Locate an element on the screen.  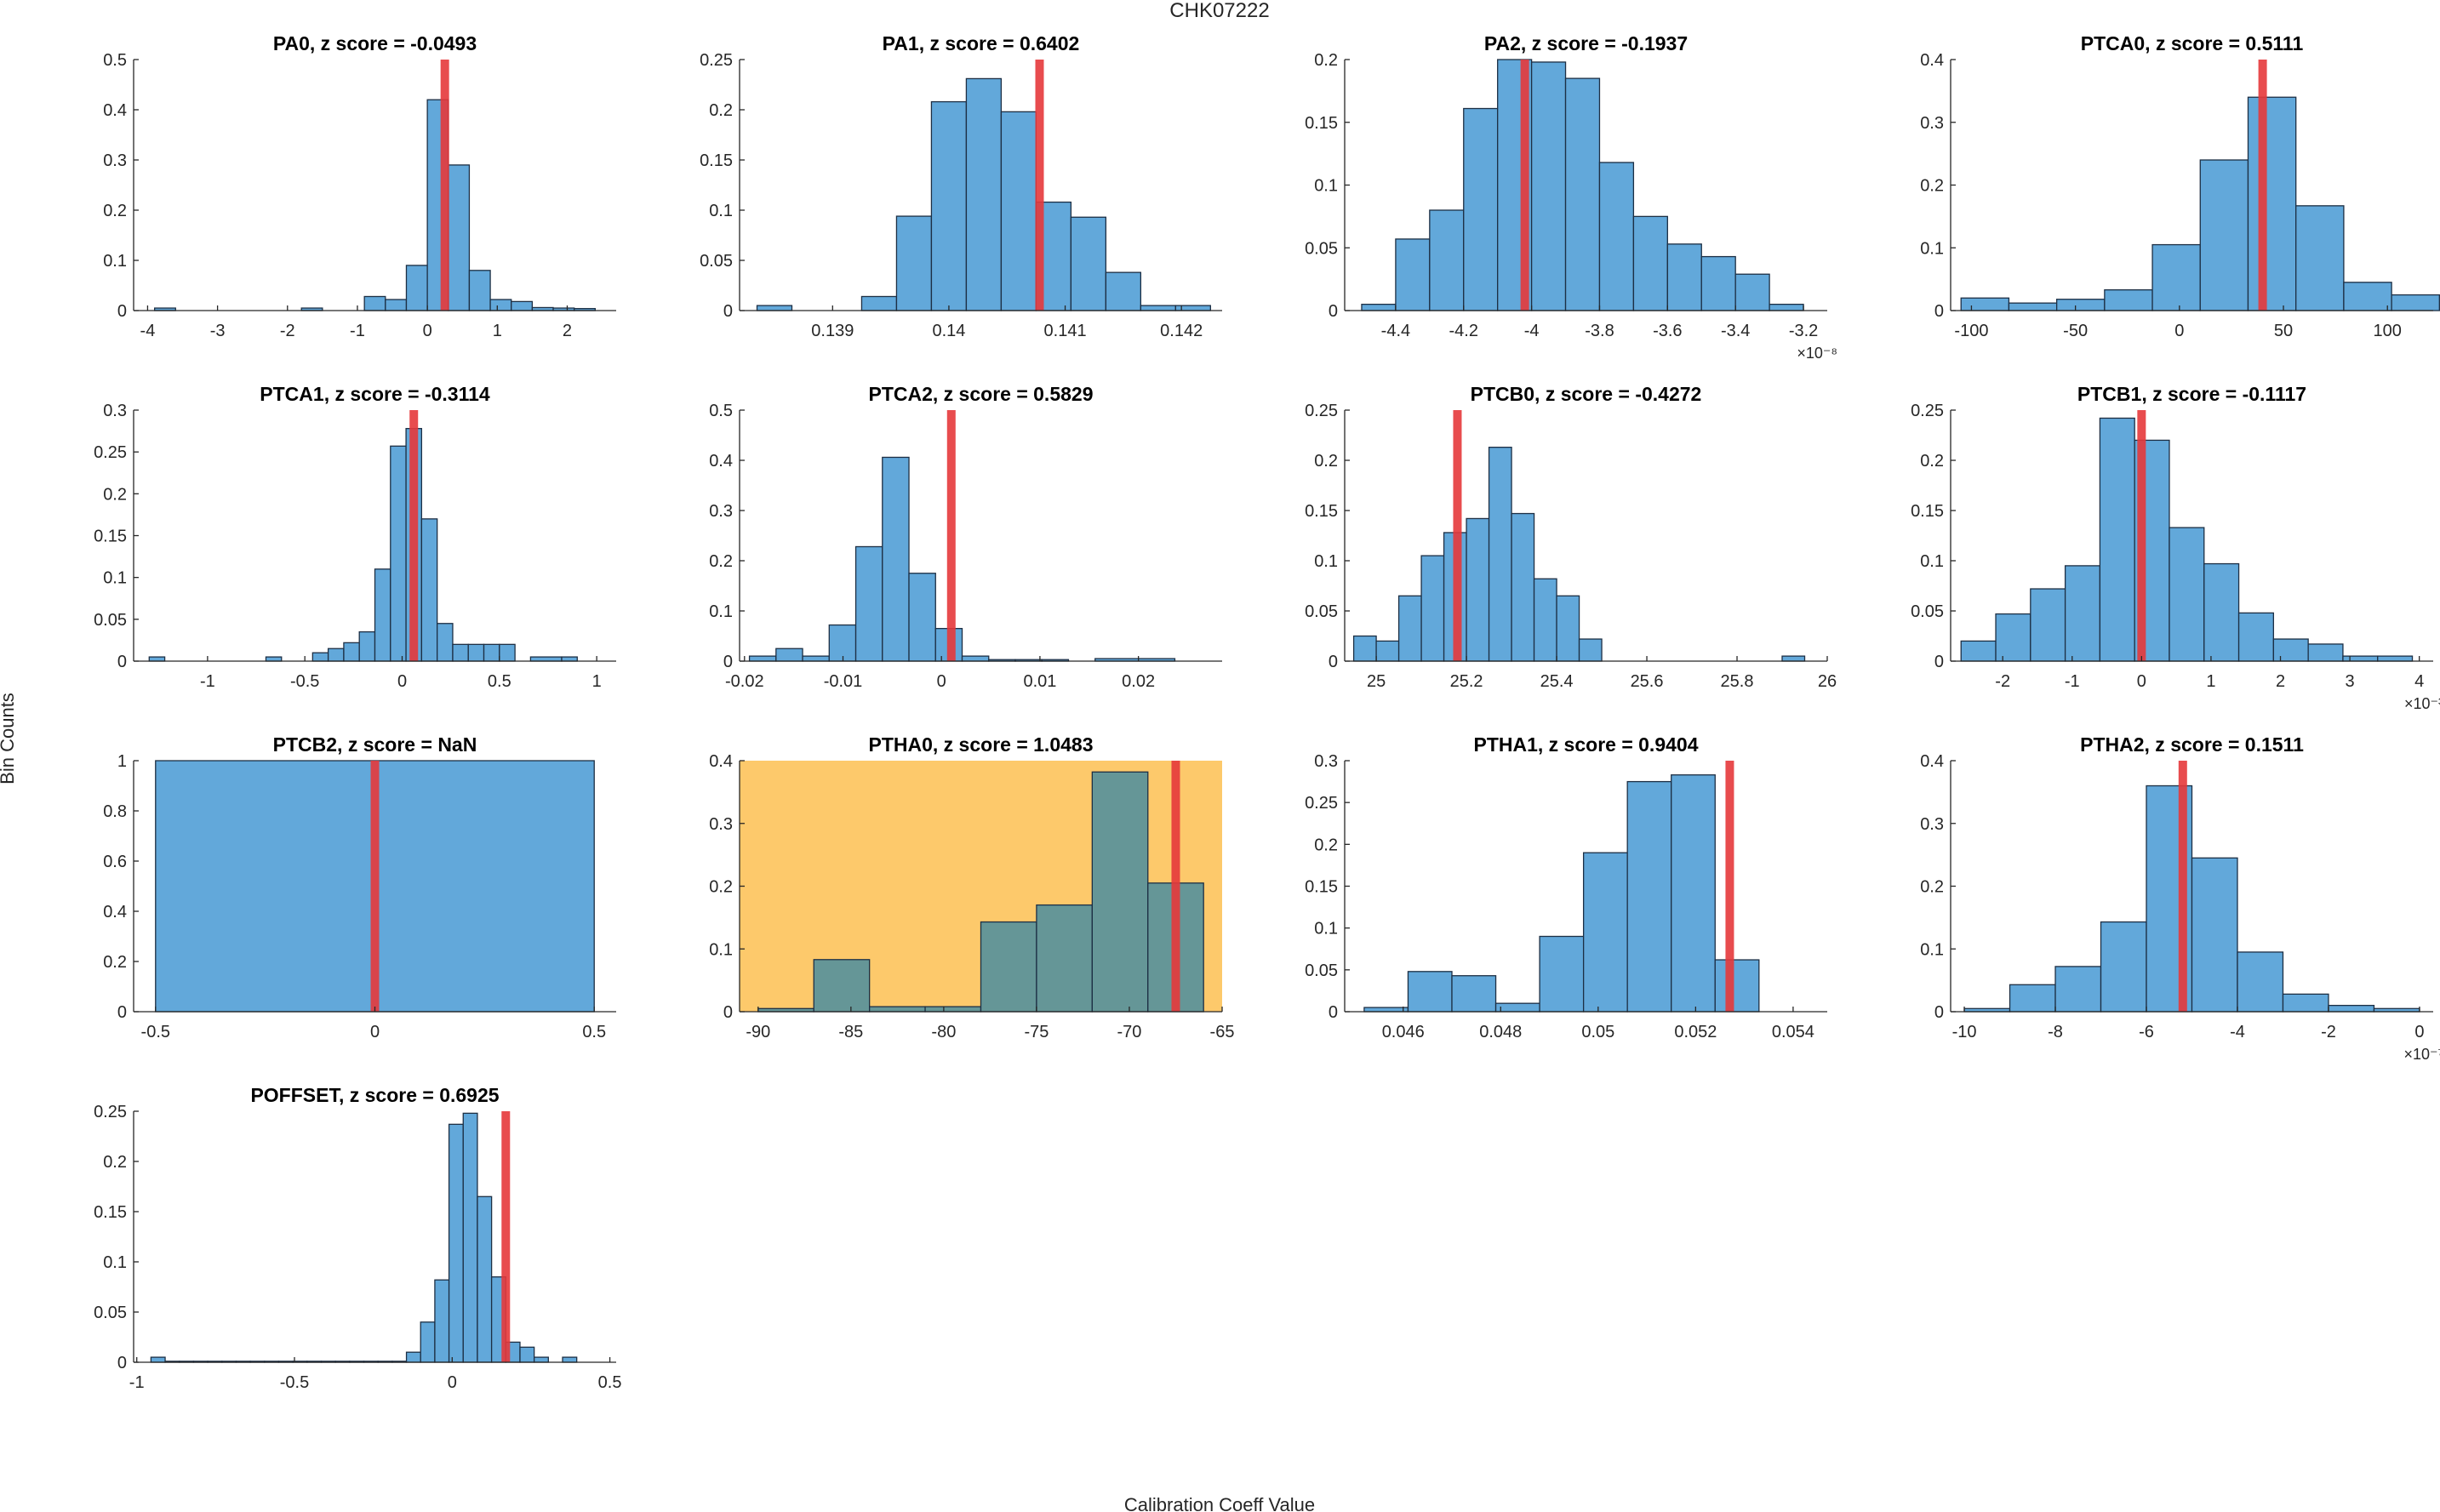
x-tick-label: -70 is located at coordinates (1130, 1032).